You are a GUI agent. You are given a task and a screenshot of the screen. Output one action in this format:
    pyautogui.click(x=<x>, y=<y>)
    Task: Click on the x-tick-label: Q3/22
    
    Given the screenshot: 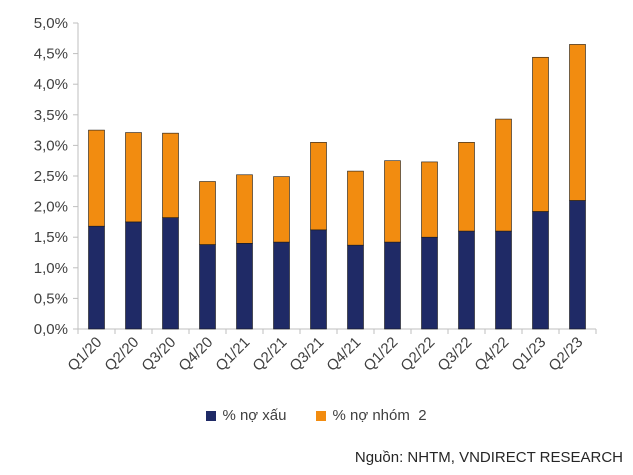 What is the action you would take?
    pyautogui.click(x=454, y=354)
    